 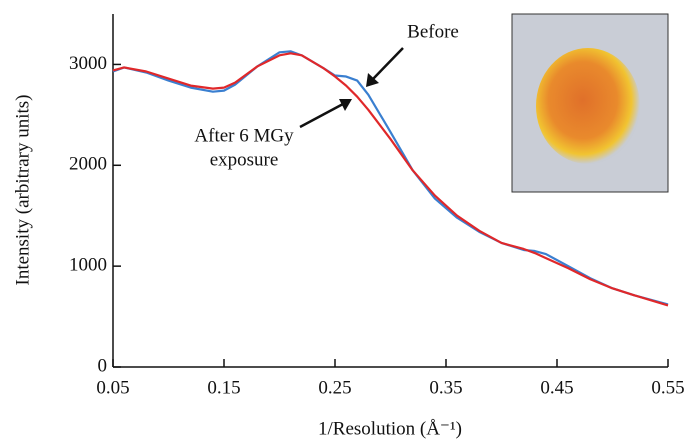 I want to click on x-tick-label: 0.05, so click(x=112, y=387).